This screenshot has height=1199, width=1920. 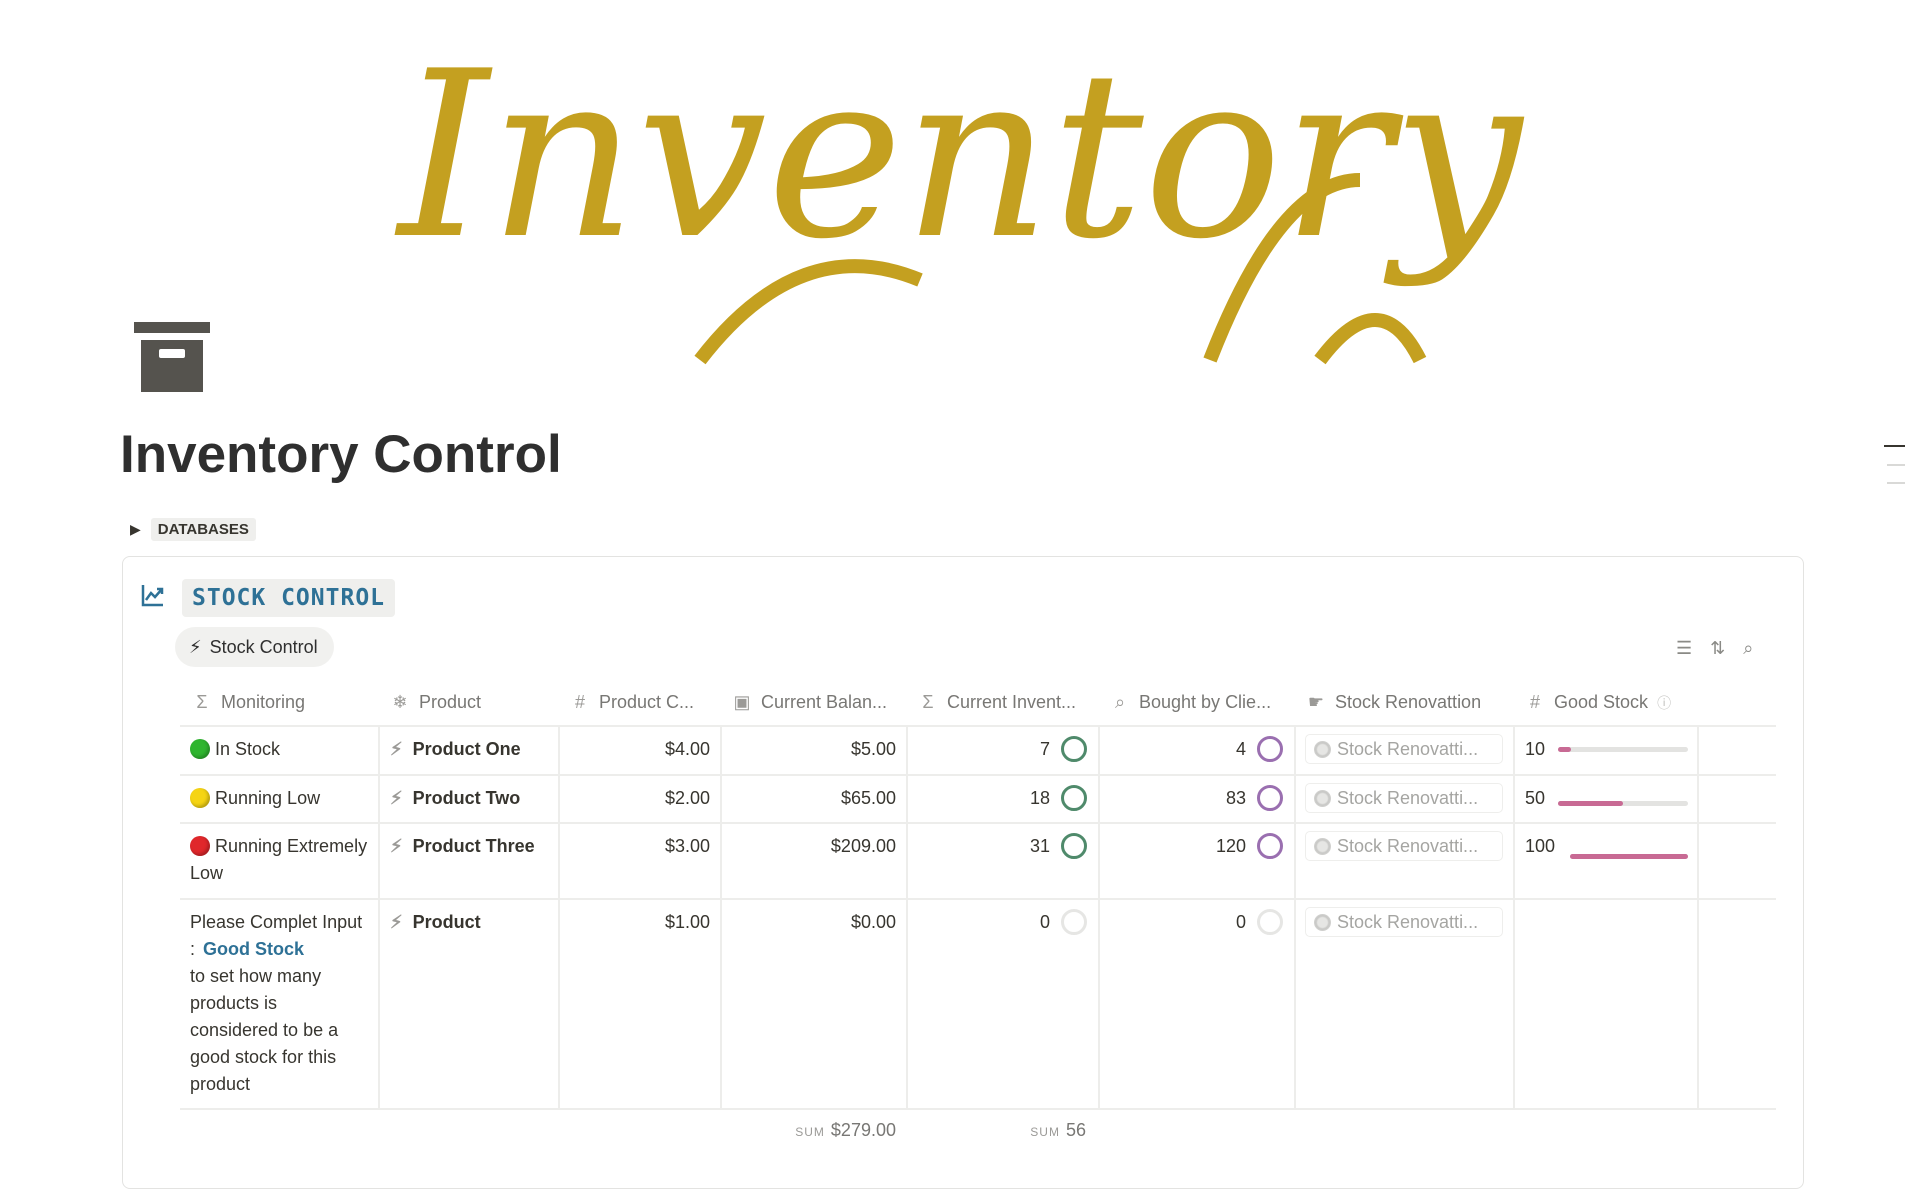 I want to click on product-cell: ⚡︎ Product Two, so click(x=470, y=798).